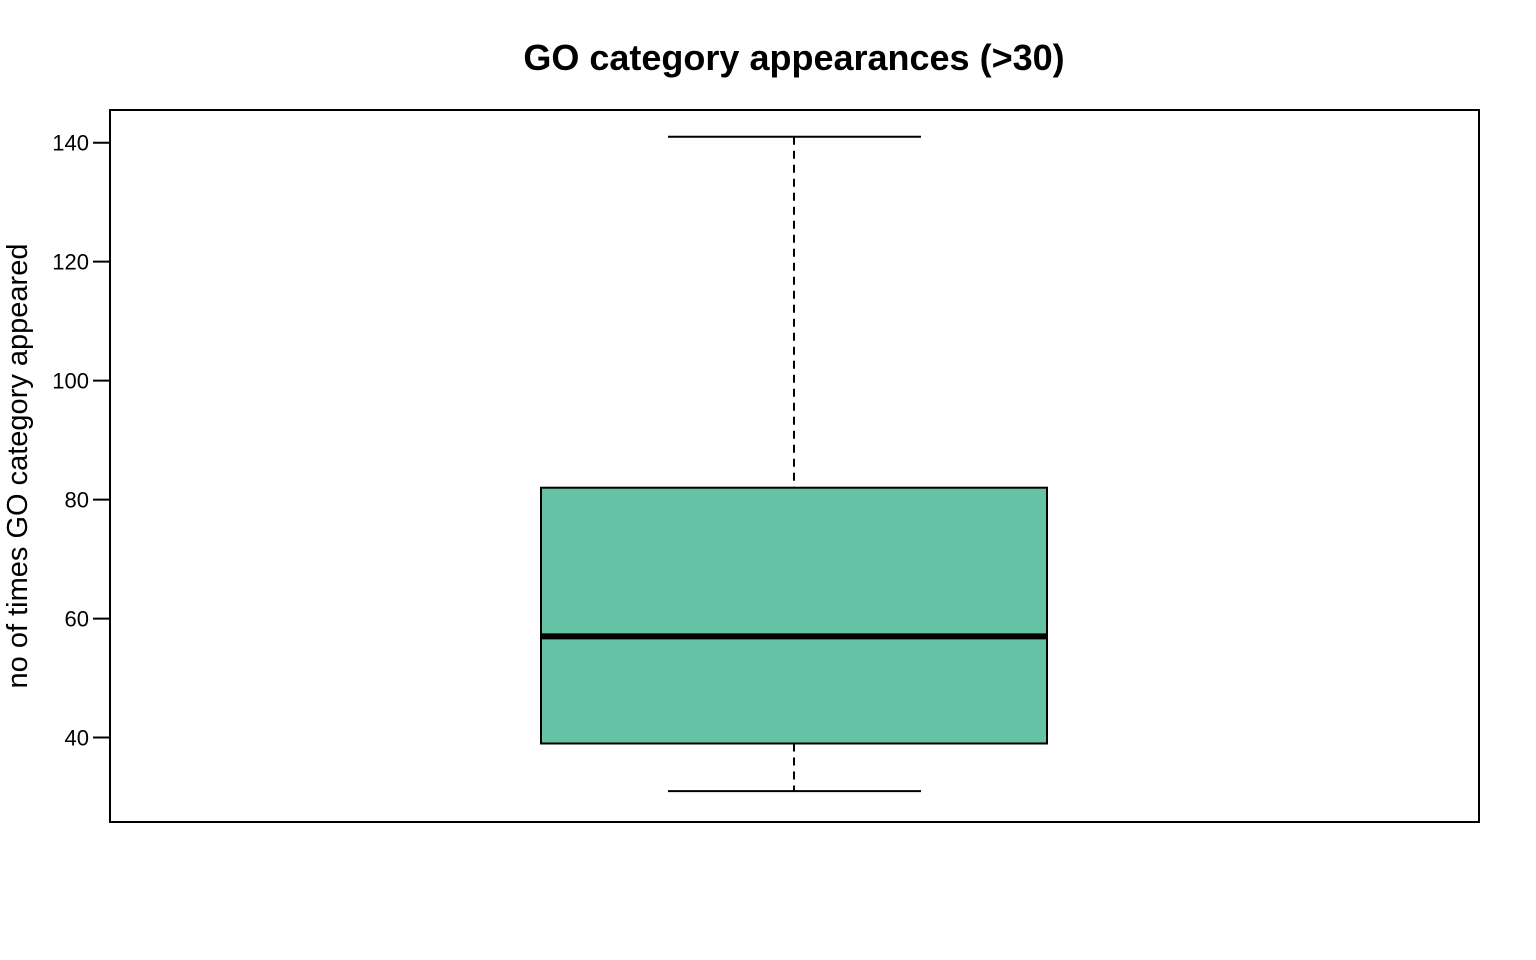 This screenshot has width=1536, height=960. What do you see at coordinates (77, 619) in the screenshot?
I see `y-tick-label: 60` at bounding box center [77, 619].